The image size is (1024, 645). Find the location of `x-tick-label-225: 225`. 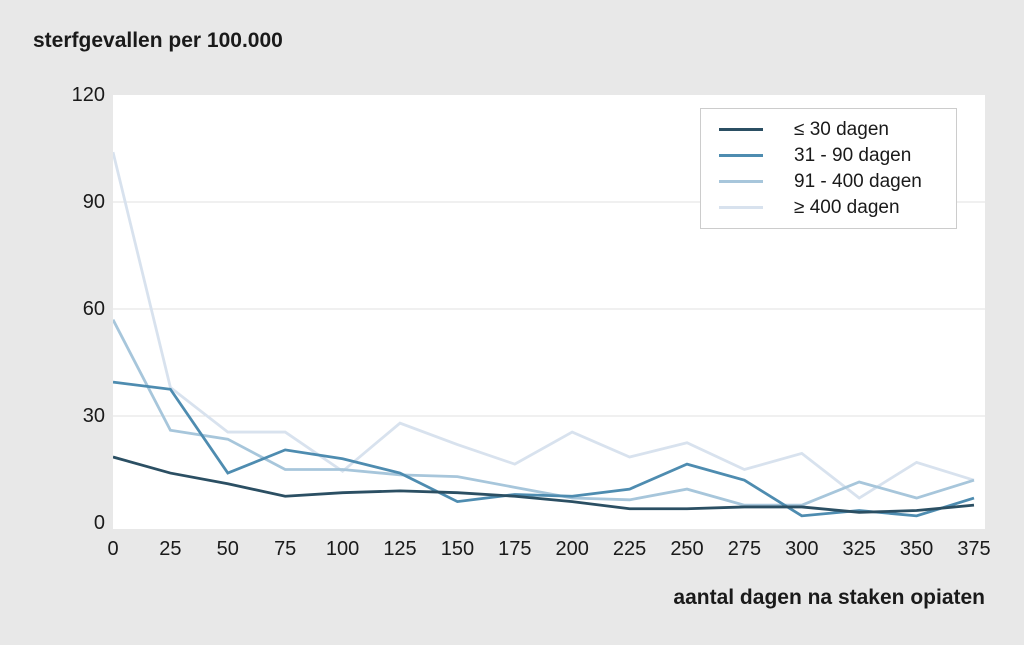

x-tick-label-225: 225 is located at coordinates (629, 549).